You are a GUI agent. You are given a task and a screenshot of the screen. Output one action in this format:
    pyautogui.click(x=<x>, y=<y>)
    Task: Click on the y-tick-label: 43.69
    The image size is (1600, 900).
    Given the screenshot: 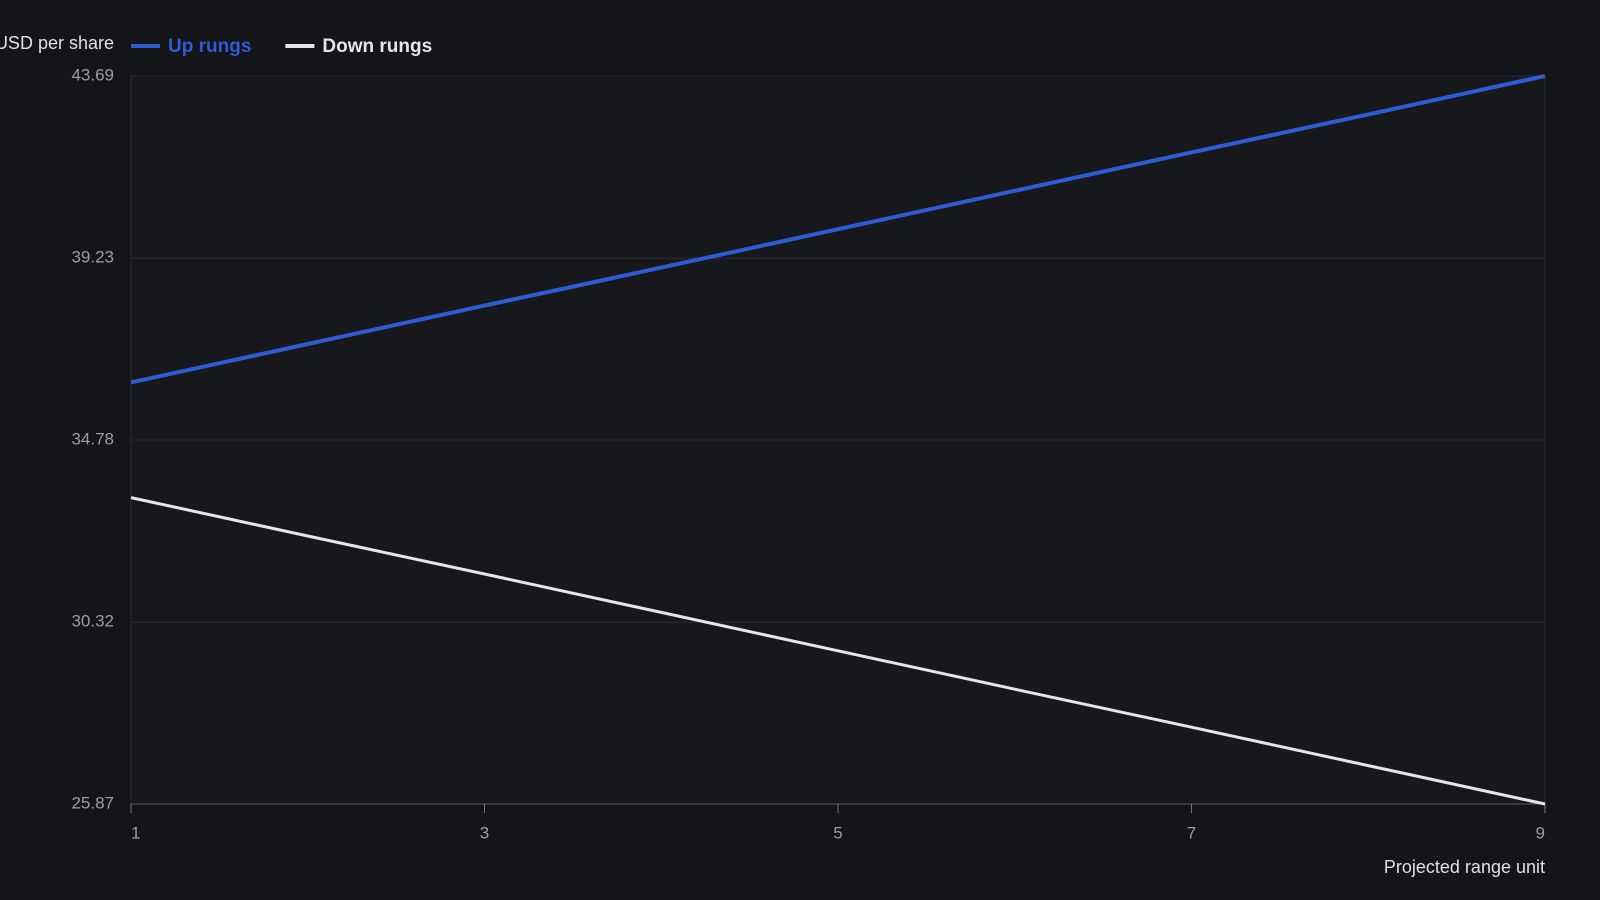 What is the action you would take?
    pyautogui.click(x=92, y=74)
    